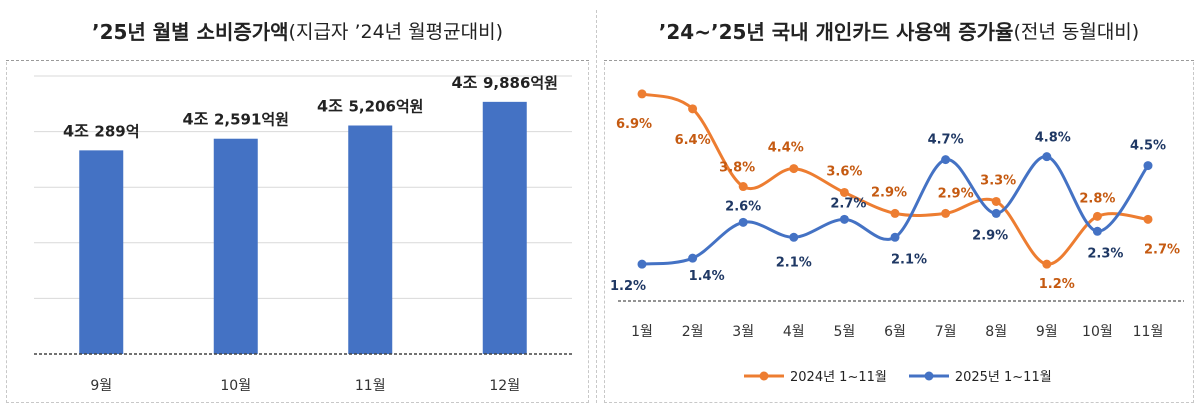 This screenshot has width=1200, height=409. What do you see at coordinates (895, 332) in the screenshot?
I see `line-category-label: 6월` at bounding box center [895, 332].